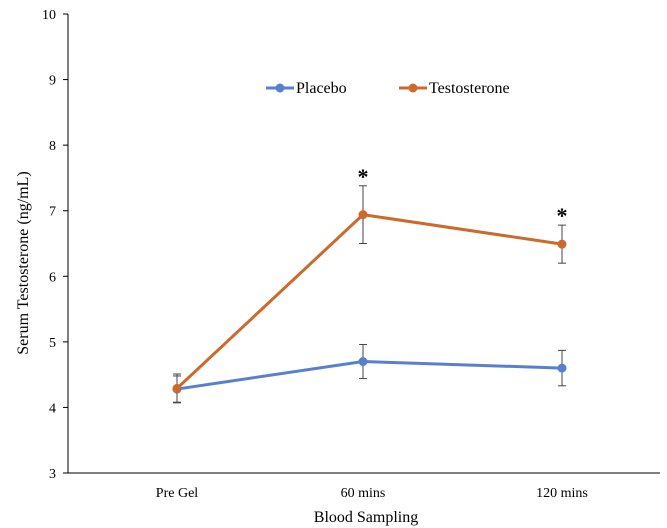  What do you see at coordinates (52, 277) in the screenshot?
I see `y-tick-label: 6` at bounding box center [52, 277].